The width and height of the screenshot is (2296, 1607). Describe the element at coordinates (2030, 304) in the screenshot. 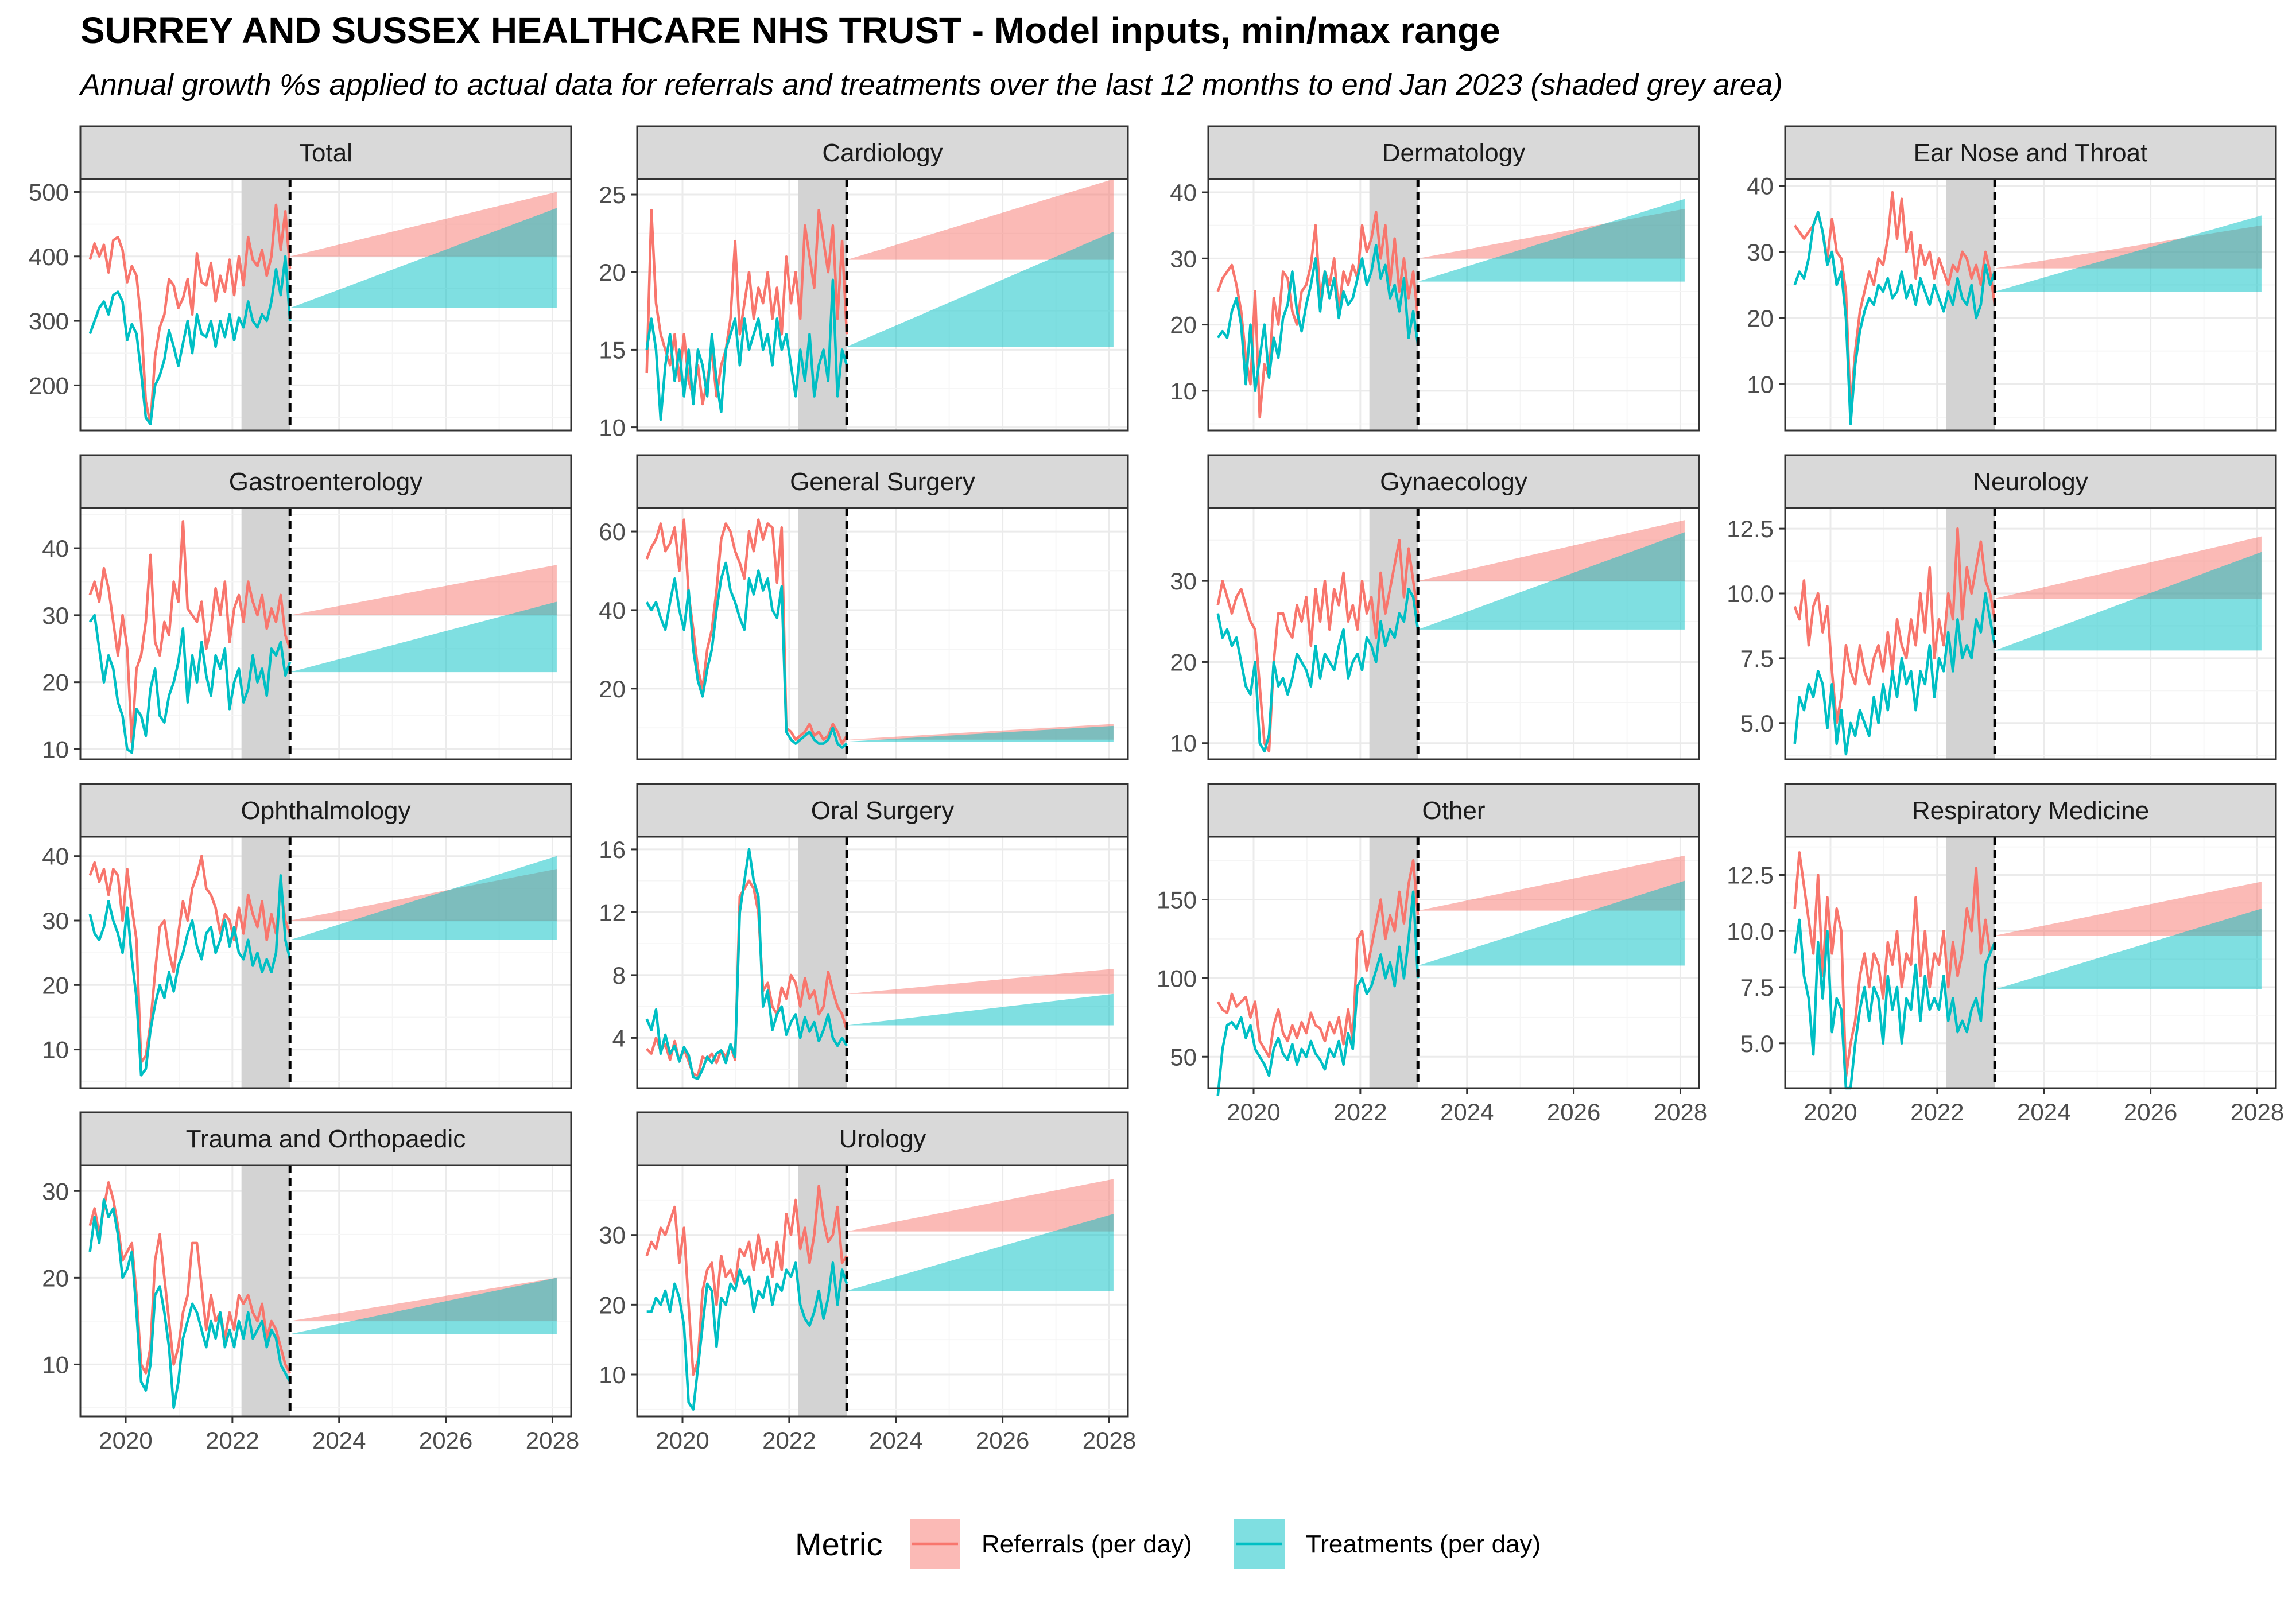

I see `panel-background` at that location.